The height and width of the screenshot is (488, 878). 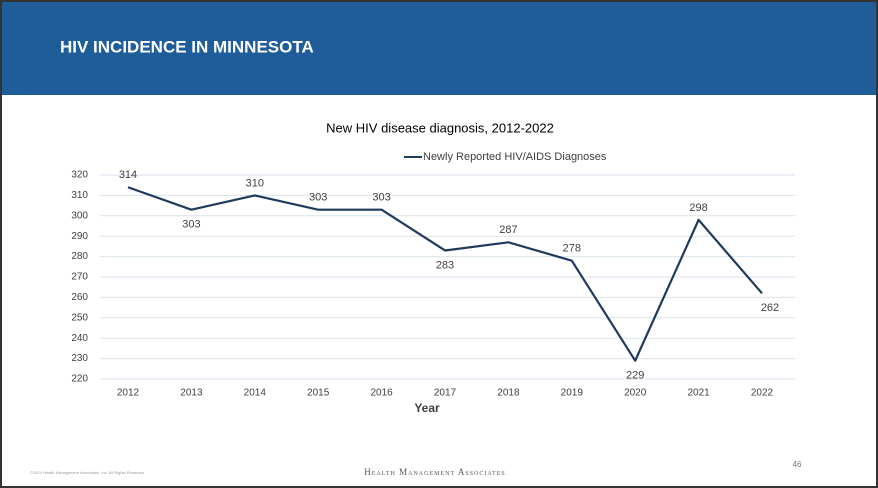 I want to click on x-tick-label: 2019, so click(x=572, y=393).